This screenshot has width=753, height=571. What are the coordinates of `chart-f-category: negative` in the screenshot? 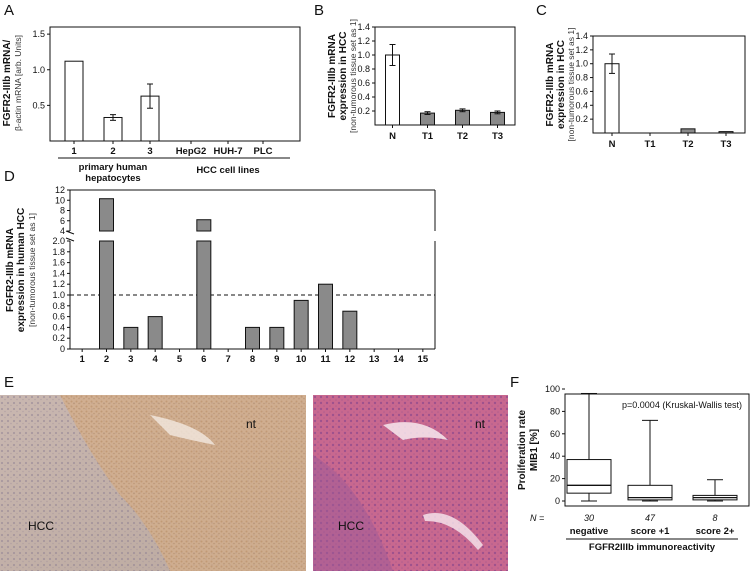 It's located at (589, 531).